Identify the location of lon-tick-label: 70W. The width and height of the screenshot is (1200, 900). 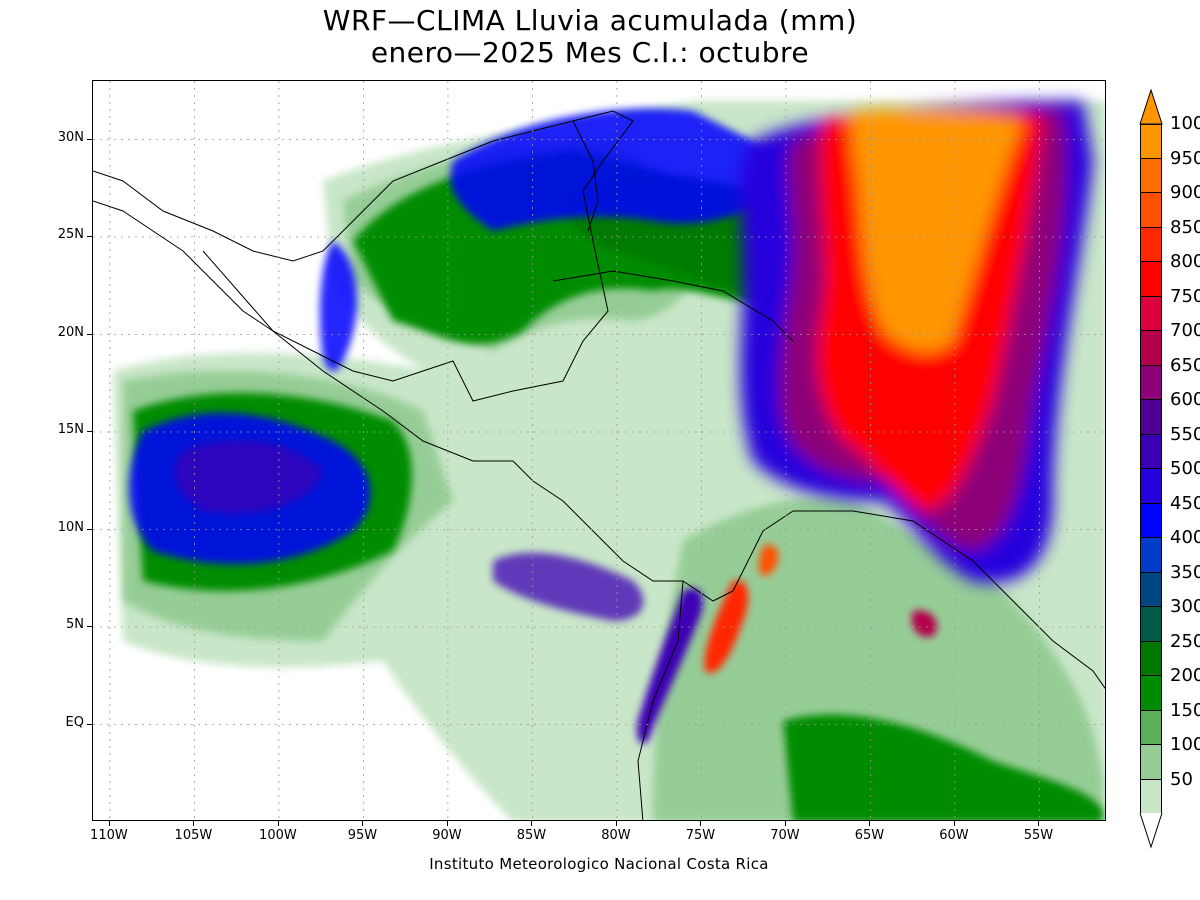
(785, 835).